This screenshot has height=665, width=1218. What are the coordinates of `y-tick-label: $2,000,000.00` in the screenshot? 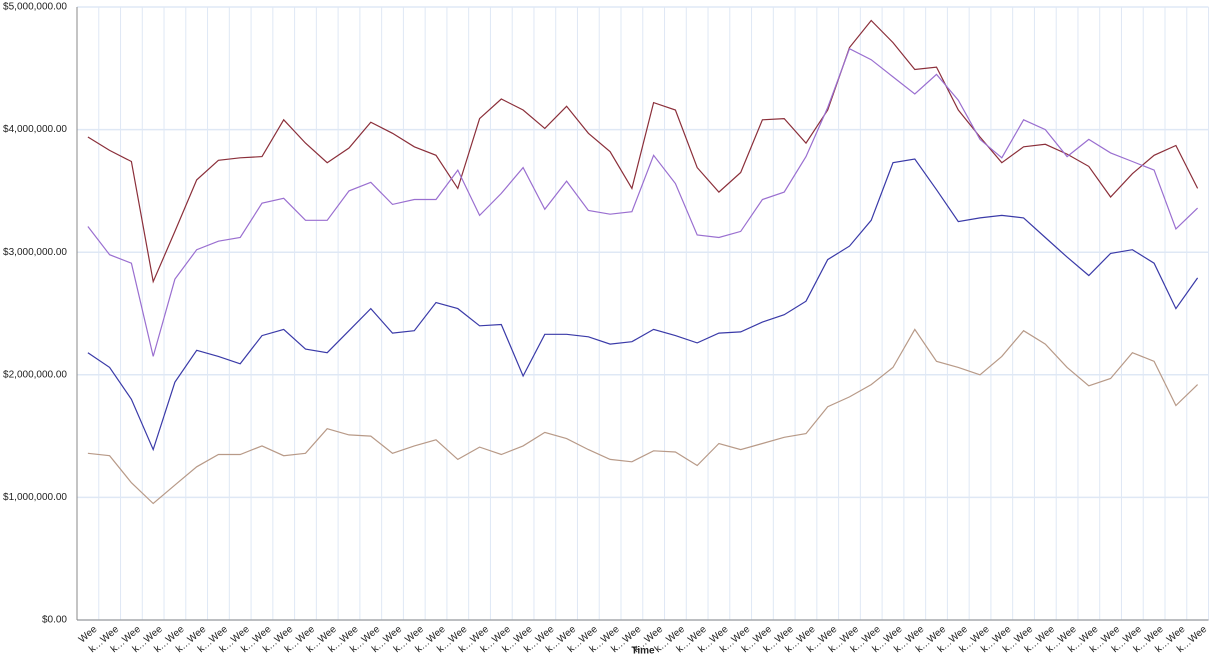 It's located at (35, 374).